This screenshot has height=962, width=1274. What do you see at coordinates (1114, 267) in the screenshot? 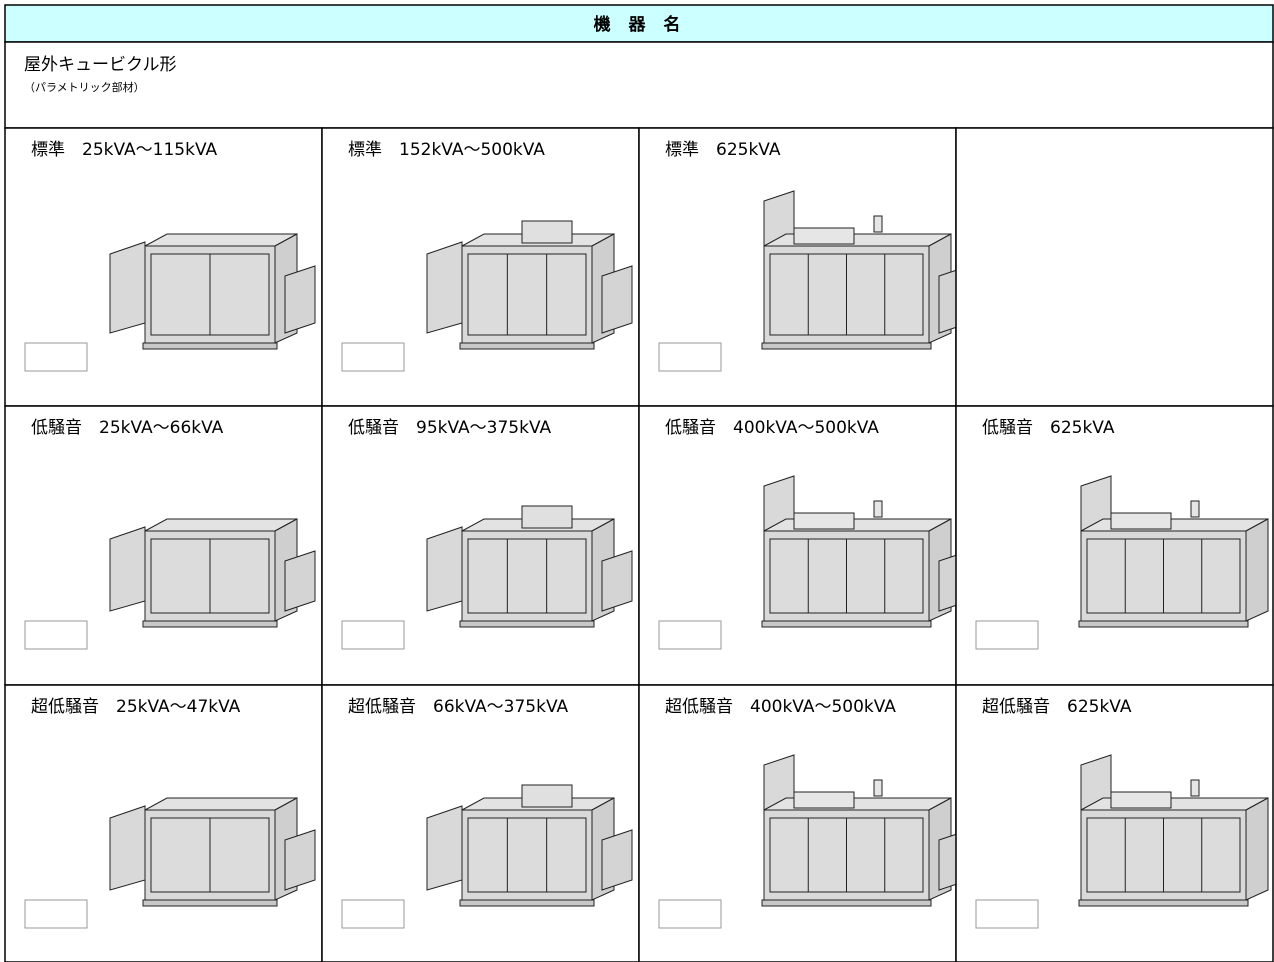
I see `table-cell` at bounding box center [1114, 267].